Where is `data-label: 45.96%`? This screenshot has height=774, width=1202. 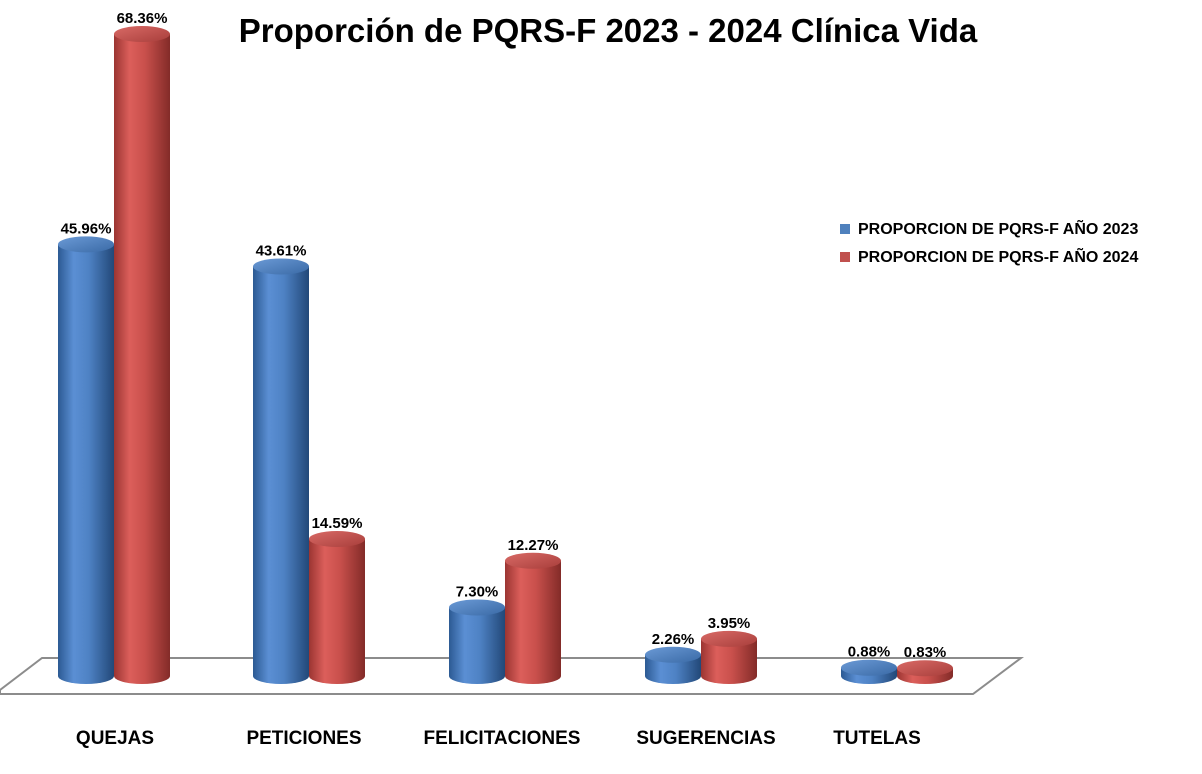 data-label: 45.96% is located at coordinates (86, 228).